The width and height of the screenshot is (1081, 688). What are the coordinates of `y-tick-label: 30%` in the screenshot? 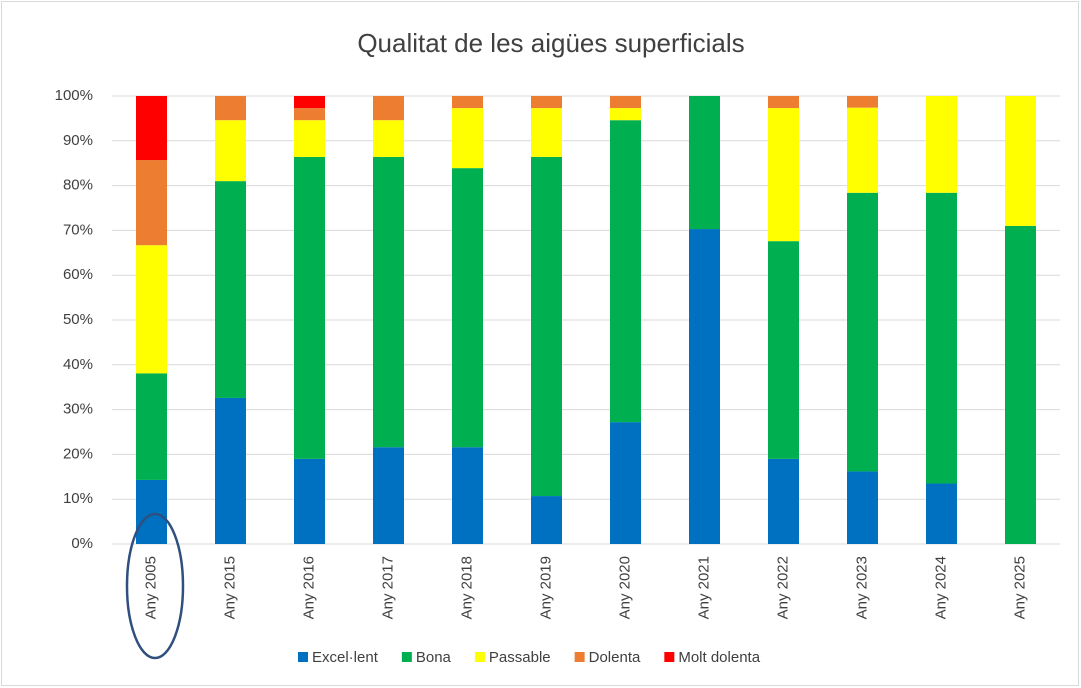 It's located at (78, 409).